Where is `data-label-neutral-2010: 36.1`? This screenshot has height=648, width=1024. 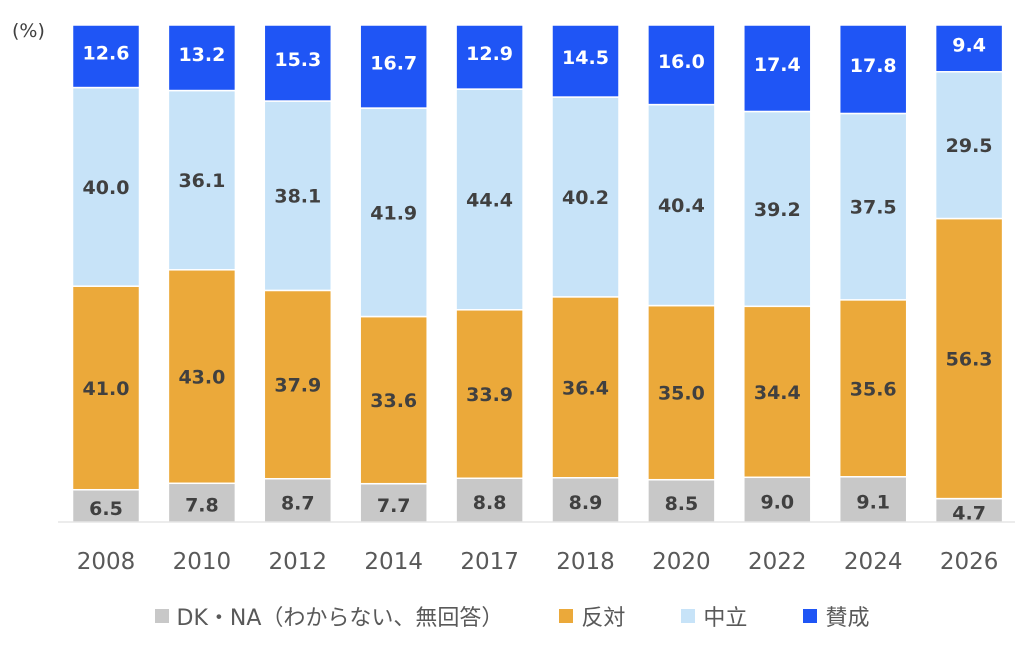
data-label-neutral-2010: 36.1 is located at coordinates (201, 181).